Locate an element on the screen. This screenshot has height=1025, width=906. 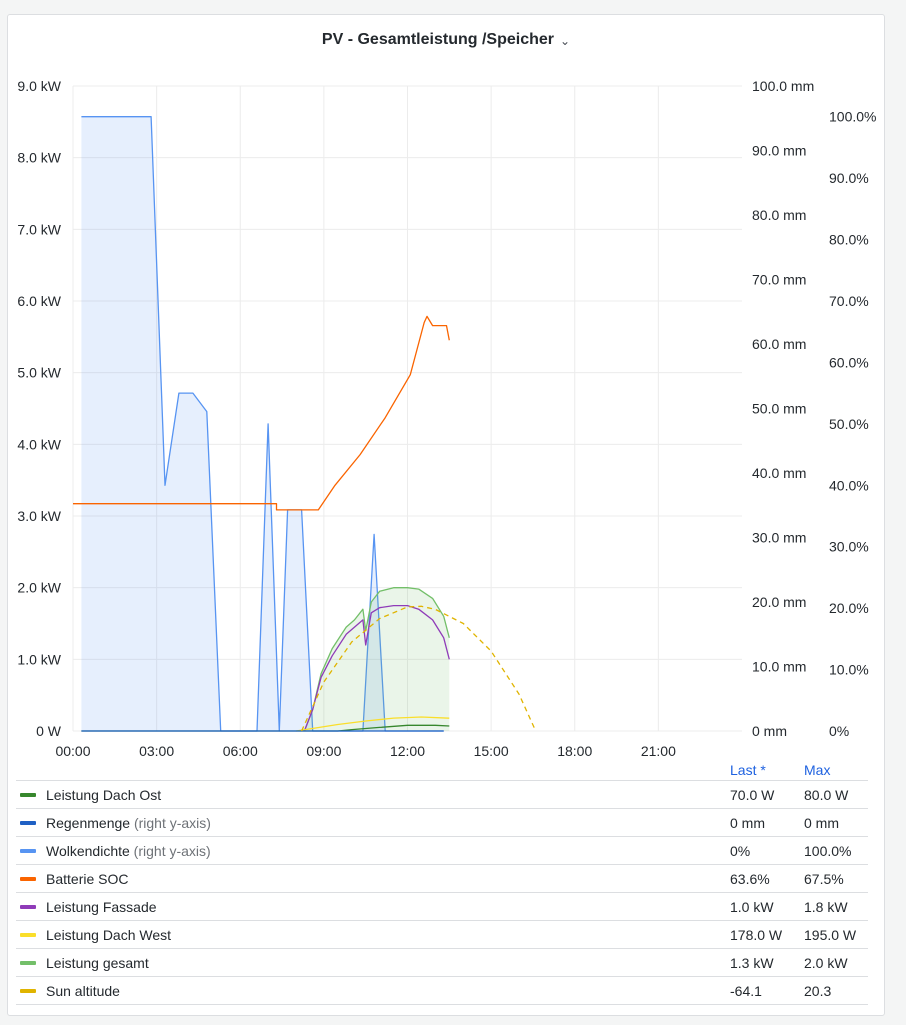
x-tick-label: 12:00 is located at coordinates (407, 751).